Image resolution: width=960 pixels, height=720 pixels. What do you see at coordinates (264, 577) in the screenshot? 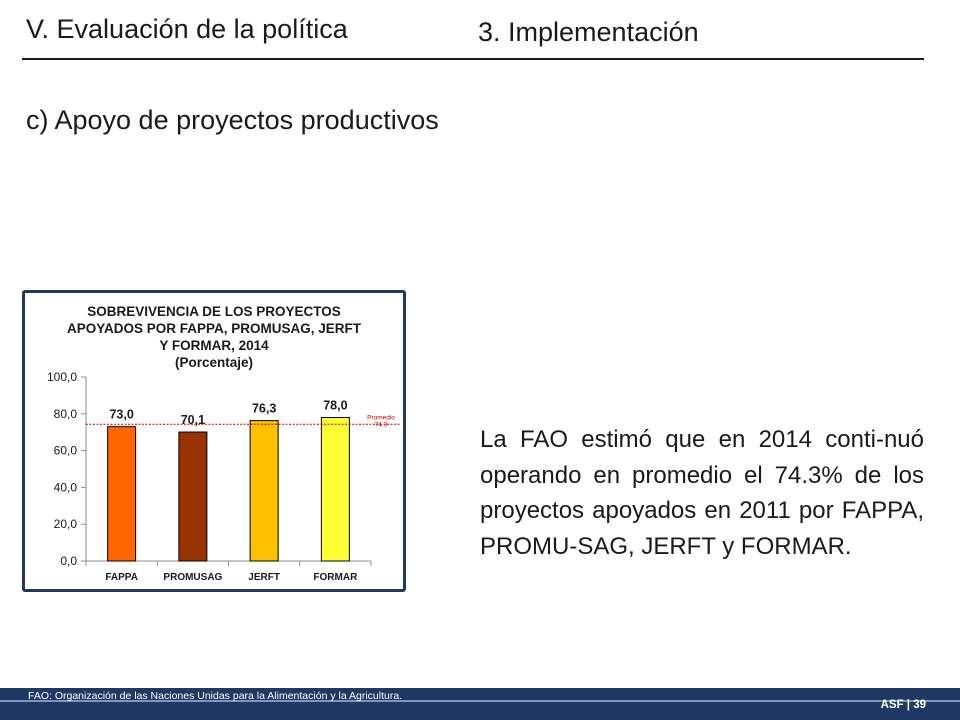
I see `x-tick-label: JERFT` at bounding box center [264, 577].